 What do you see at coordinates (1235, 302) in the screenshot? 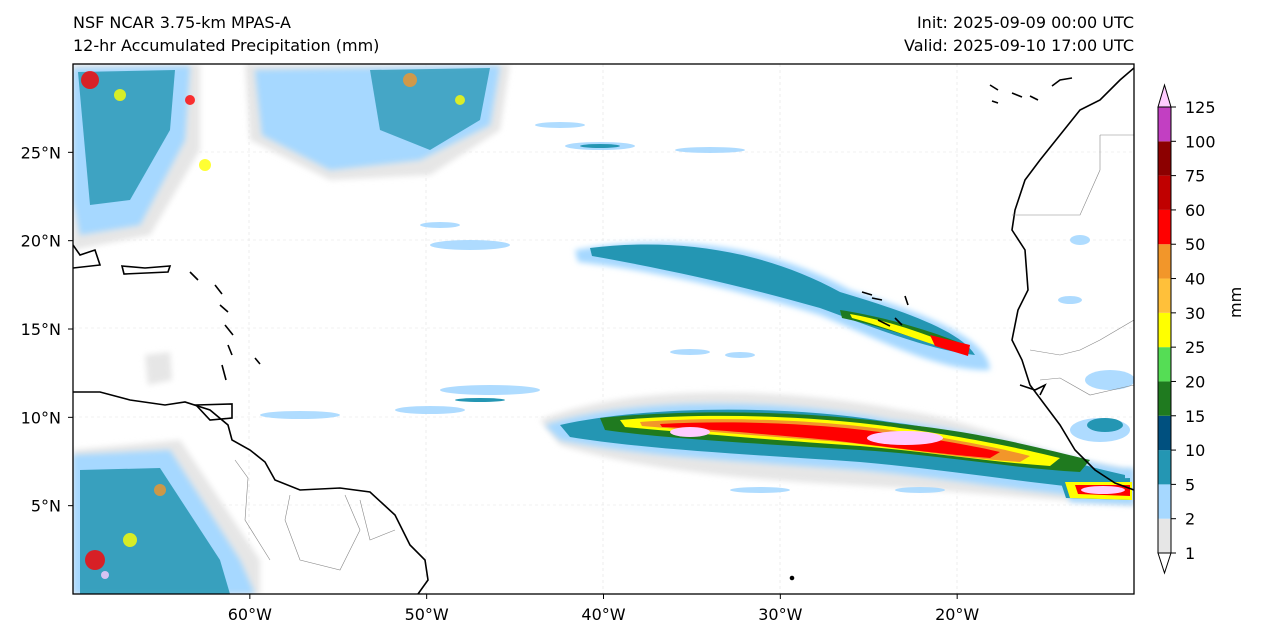
I see `colorbar-label: mm` at bounding box center [1235, 302].